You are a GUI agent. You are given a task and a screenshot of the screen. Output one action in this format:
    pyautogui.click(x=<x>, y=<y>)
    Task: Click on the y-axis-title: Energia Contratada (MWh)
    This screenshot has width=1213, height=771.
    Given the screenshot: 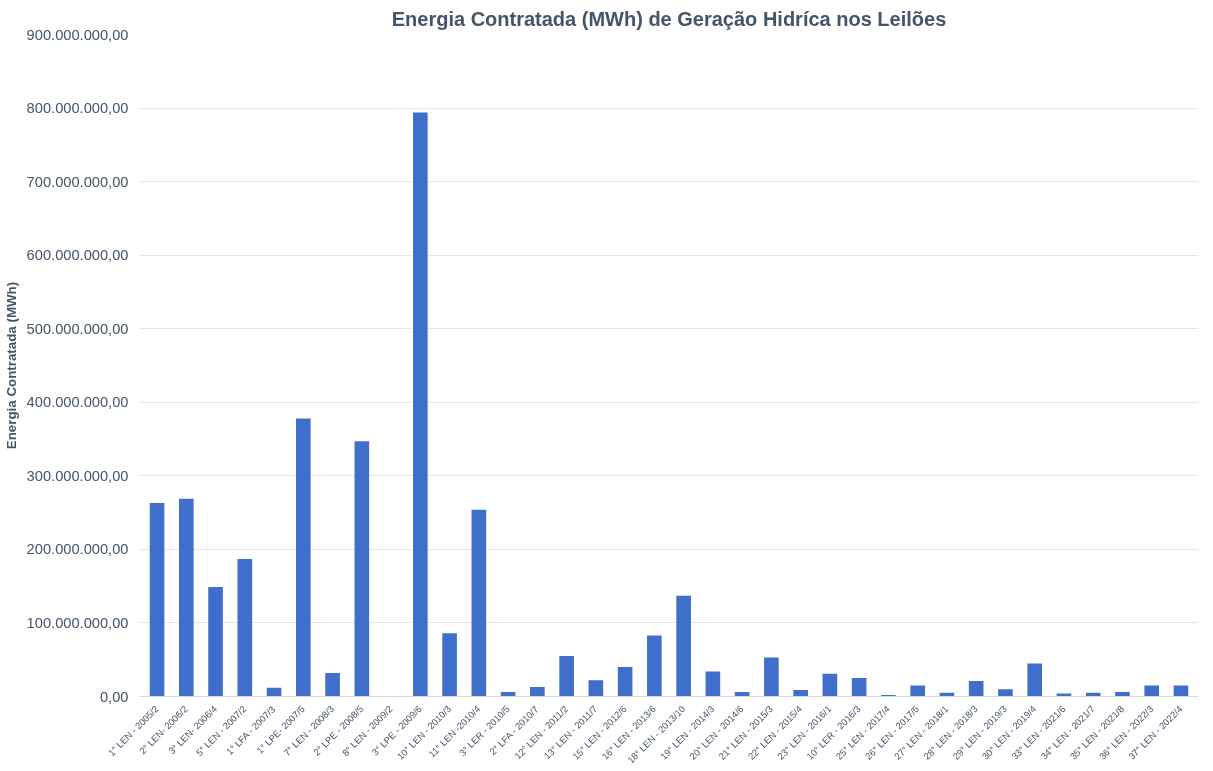 What is the action you would take?
    pyautogui.click(x=11, y=365)
    